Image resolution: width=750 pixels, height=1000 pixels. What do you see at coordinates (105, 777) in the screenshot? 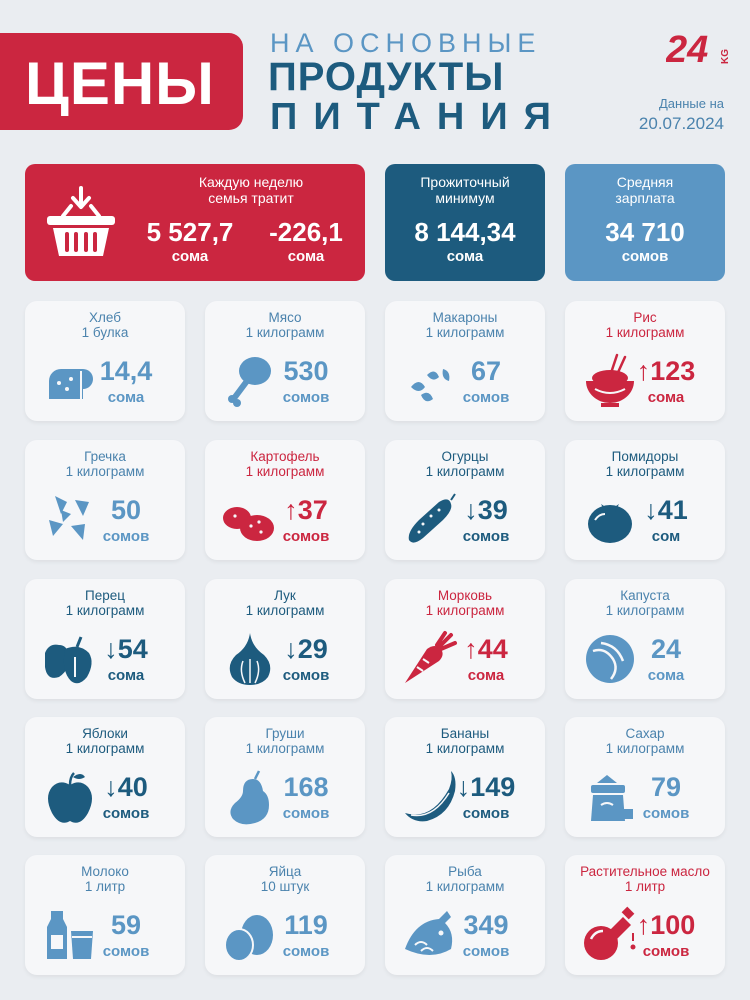
I see `product-card-apples: Яблоки 1 килограмм ↓40 сомов` at bounding box center [105, 777].